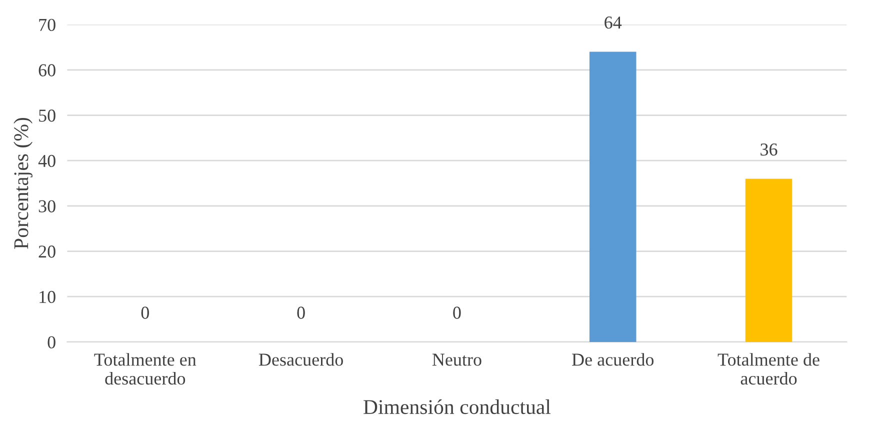  Describe the element at coordinates (769, 149) in the screenshot. I see `data-label: 36` at that location.